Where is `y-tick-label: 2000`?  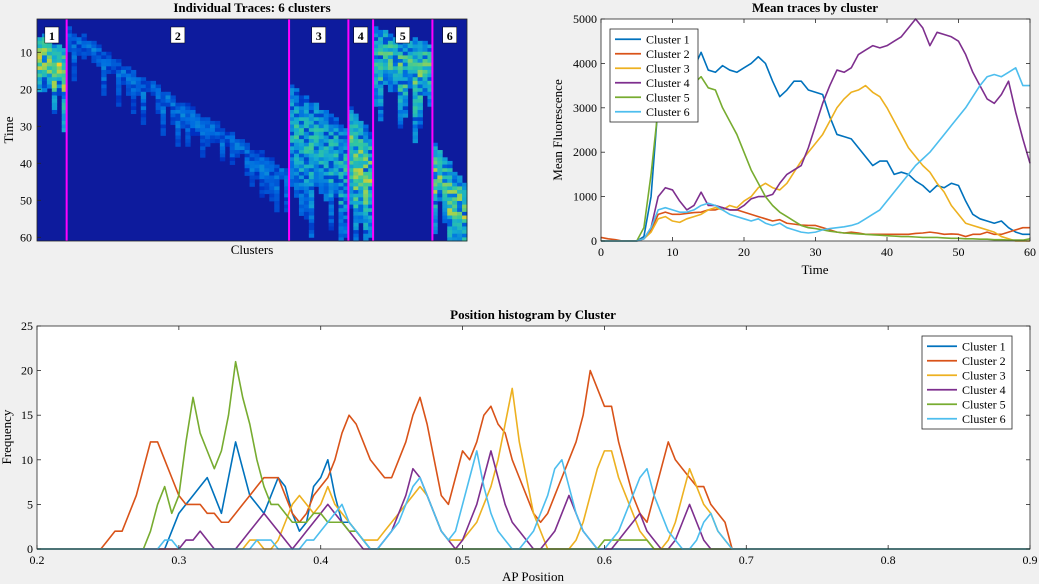
y-tick-label: 2000 is located at coordinates (585, 152).